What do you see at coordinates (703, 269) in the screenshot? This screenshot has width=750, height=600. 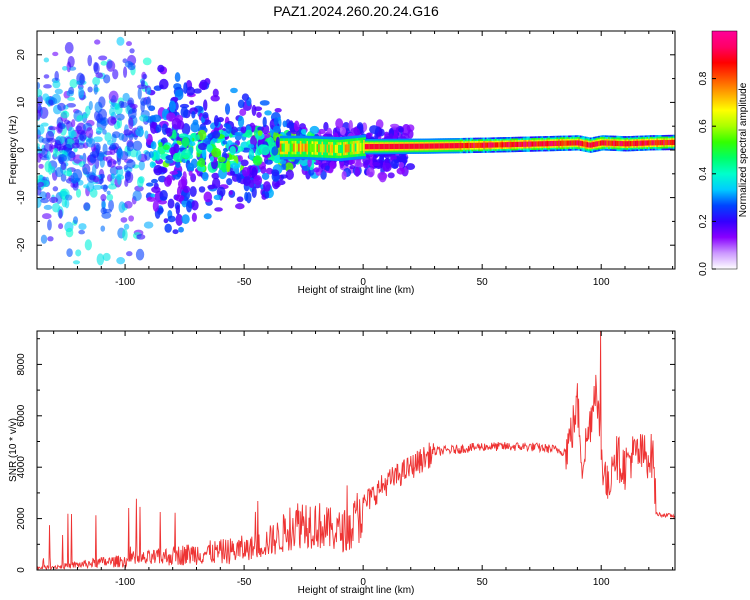 I see `colorbar-tick-label: 0.0` at bounding box center [703, 269].